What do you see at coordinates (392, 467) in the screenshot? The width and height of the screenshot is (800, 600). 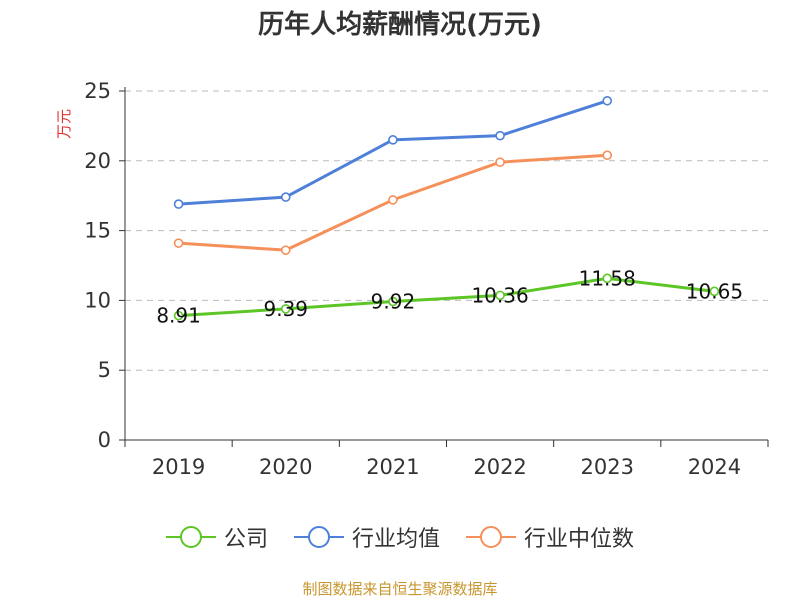 I see `x-tick-label: 2021` at bounding box center [392, 467].